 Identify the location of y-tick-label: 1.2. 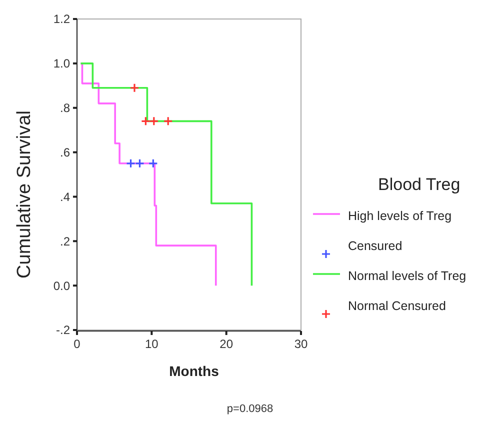
(61, 19).